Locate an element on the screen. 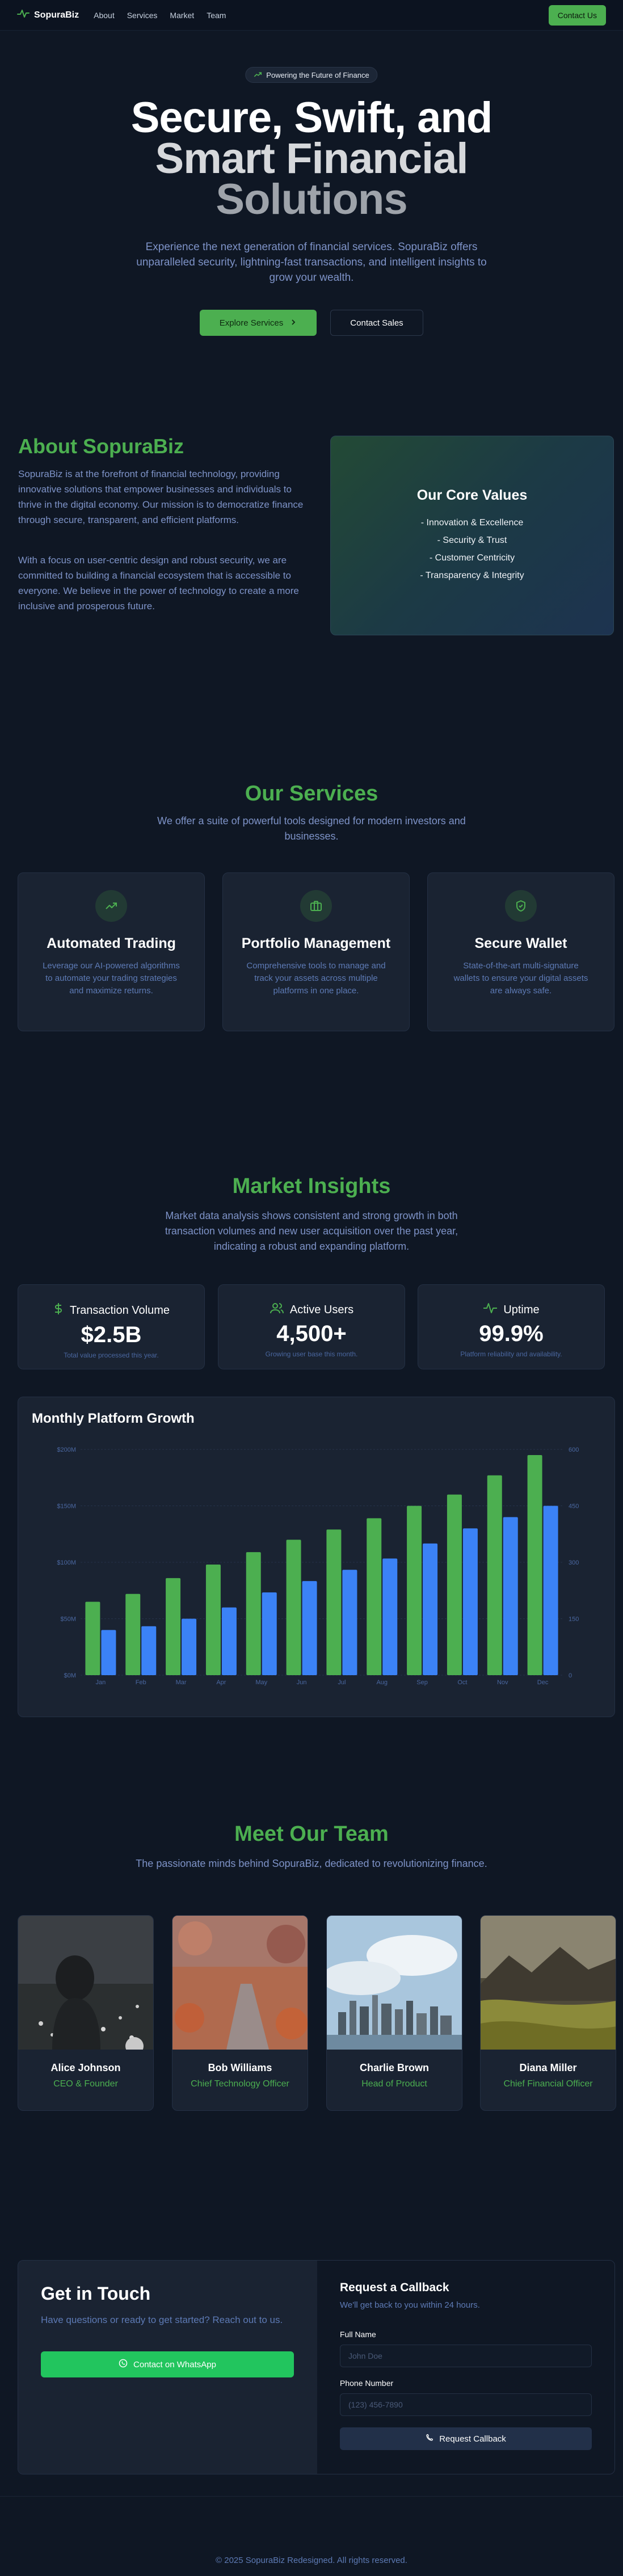 The height and width of the screenshot is (2576, 623). request-callback-button: Request Callback is located at coordinates (466, 2438).